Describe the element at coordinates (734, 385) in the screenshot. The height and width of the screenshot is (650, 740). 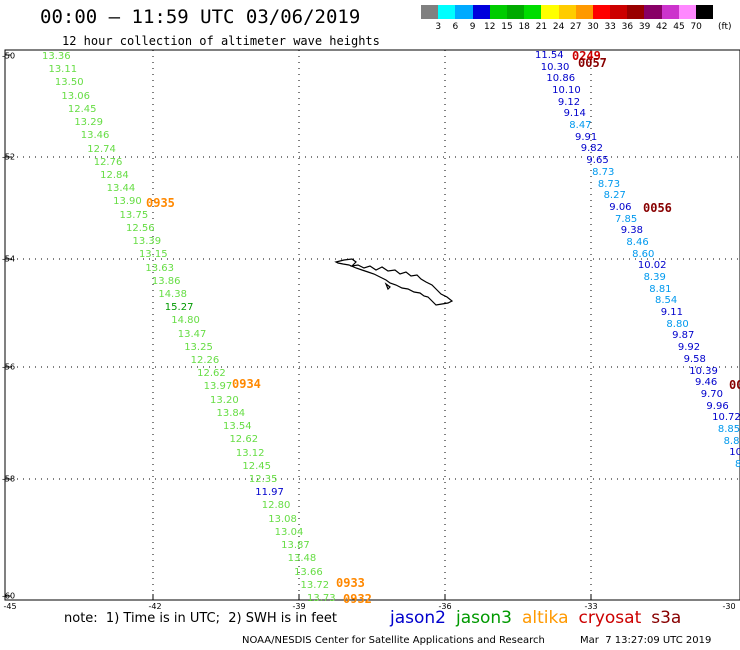
I see `pass-time-label: 00` at that location.